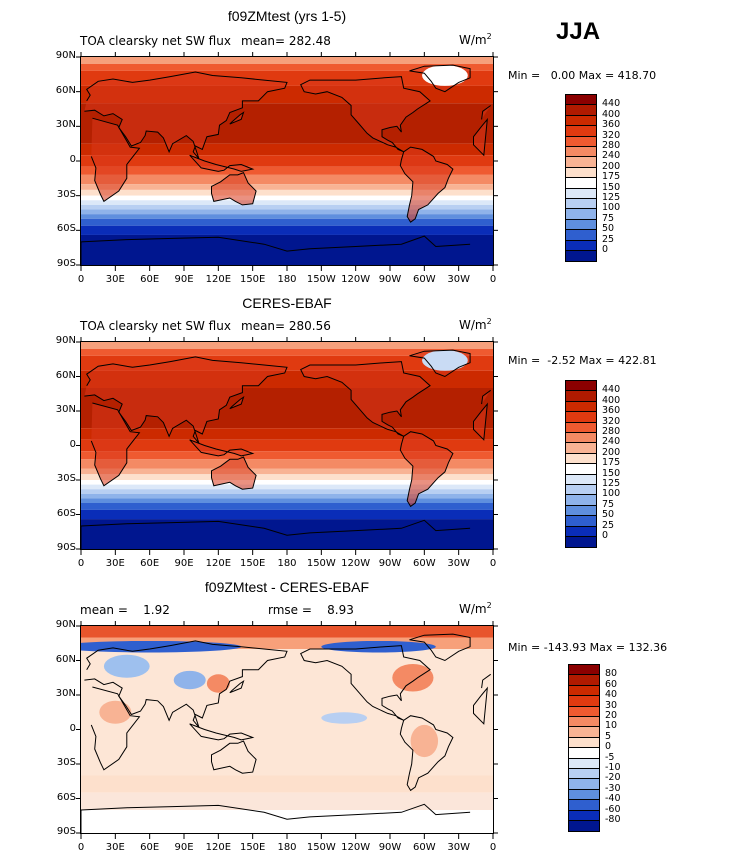  Describe the element at coordinates (608, 736) in the screenshot. I see `colorbar-tick-label: 5` at that location.